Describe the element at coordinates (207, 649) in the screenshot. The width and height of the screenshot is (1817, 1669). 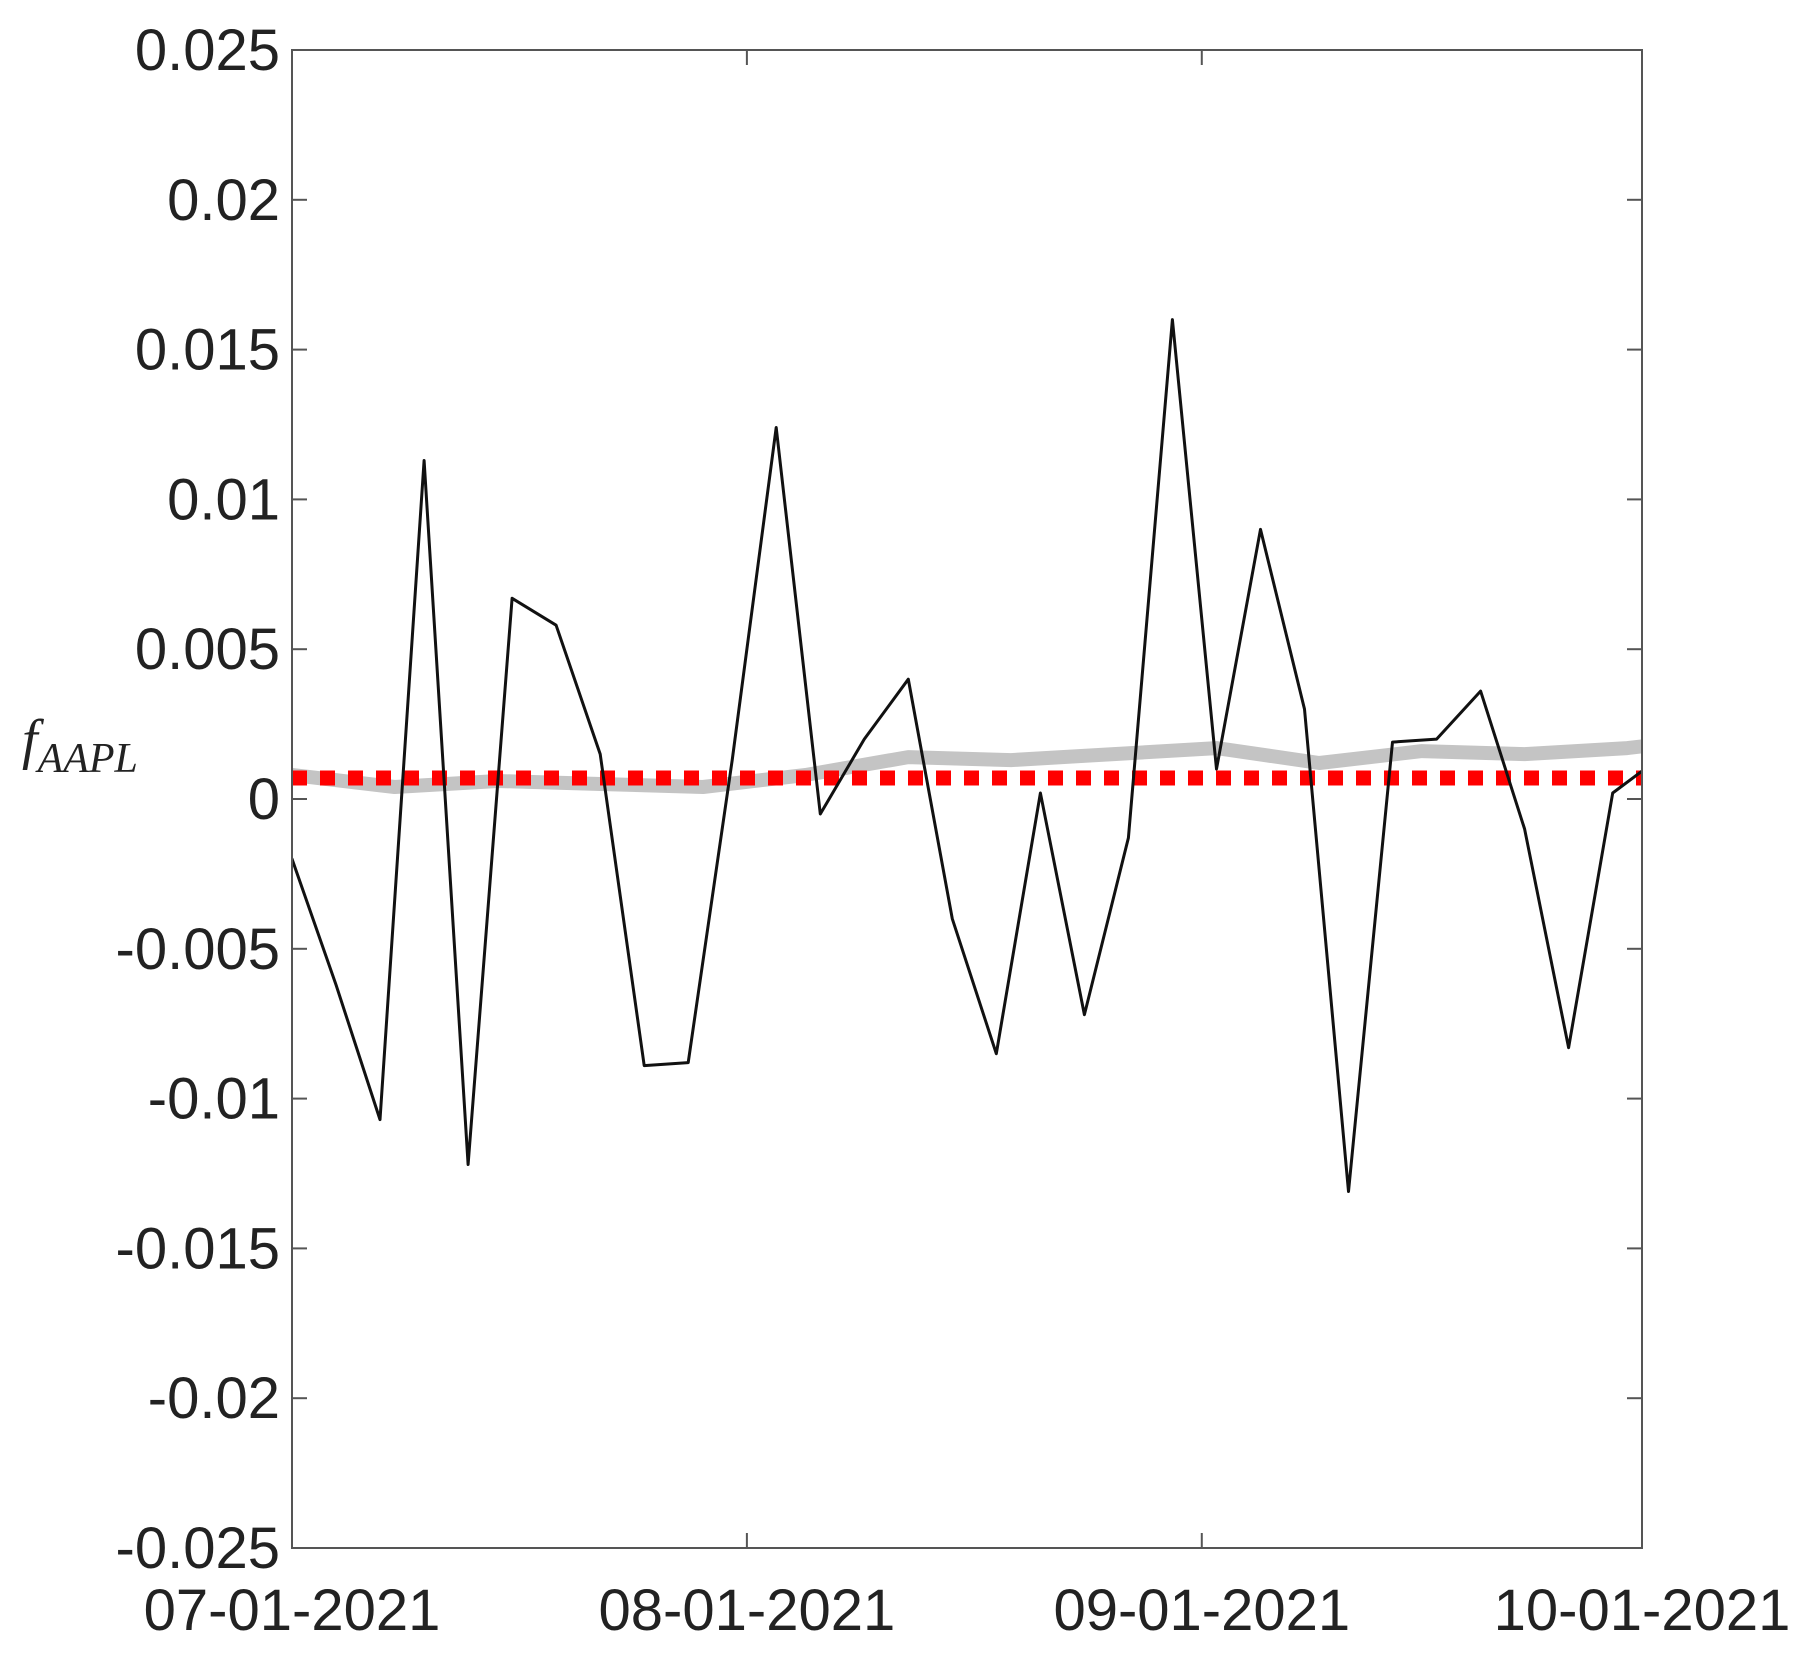
I see `y-tick-label: 0.005` at that location.